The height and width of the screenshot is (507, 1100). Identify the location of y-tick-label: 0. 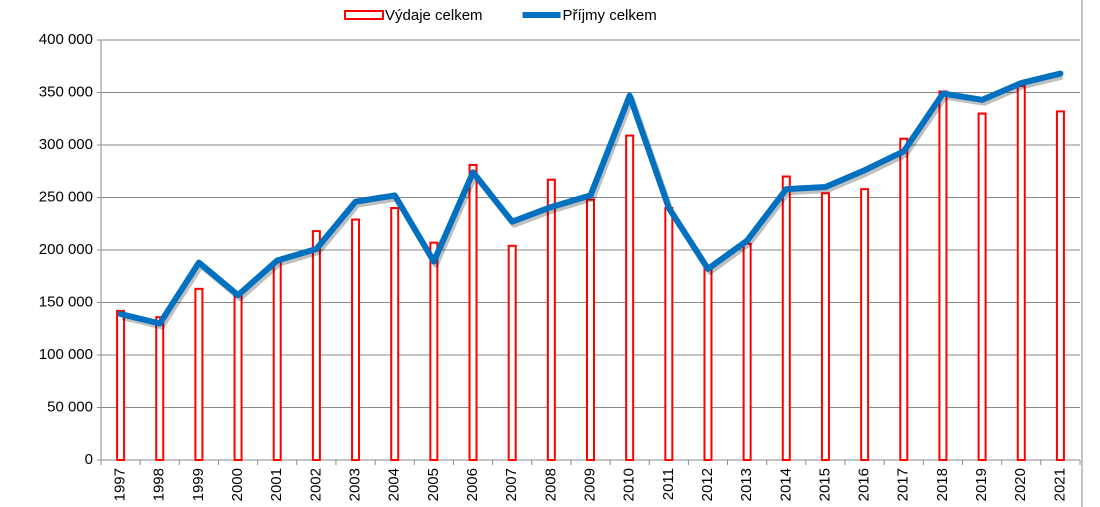
(89, 459).